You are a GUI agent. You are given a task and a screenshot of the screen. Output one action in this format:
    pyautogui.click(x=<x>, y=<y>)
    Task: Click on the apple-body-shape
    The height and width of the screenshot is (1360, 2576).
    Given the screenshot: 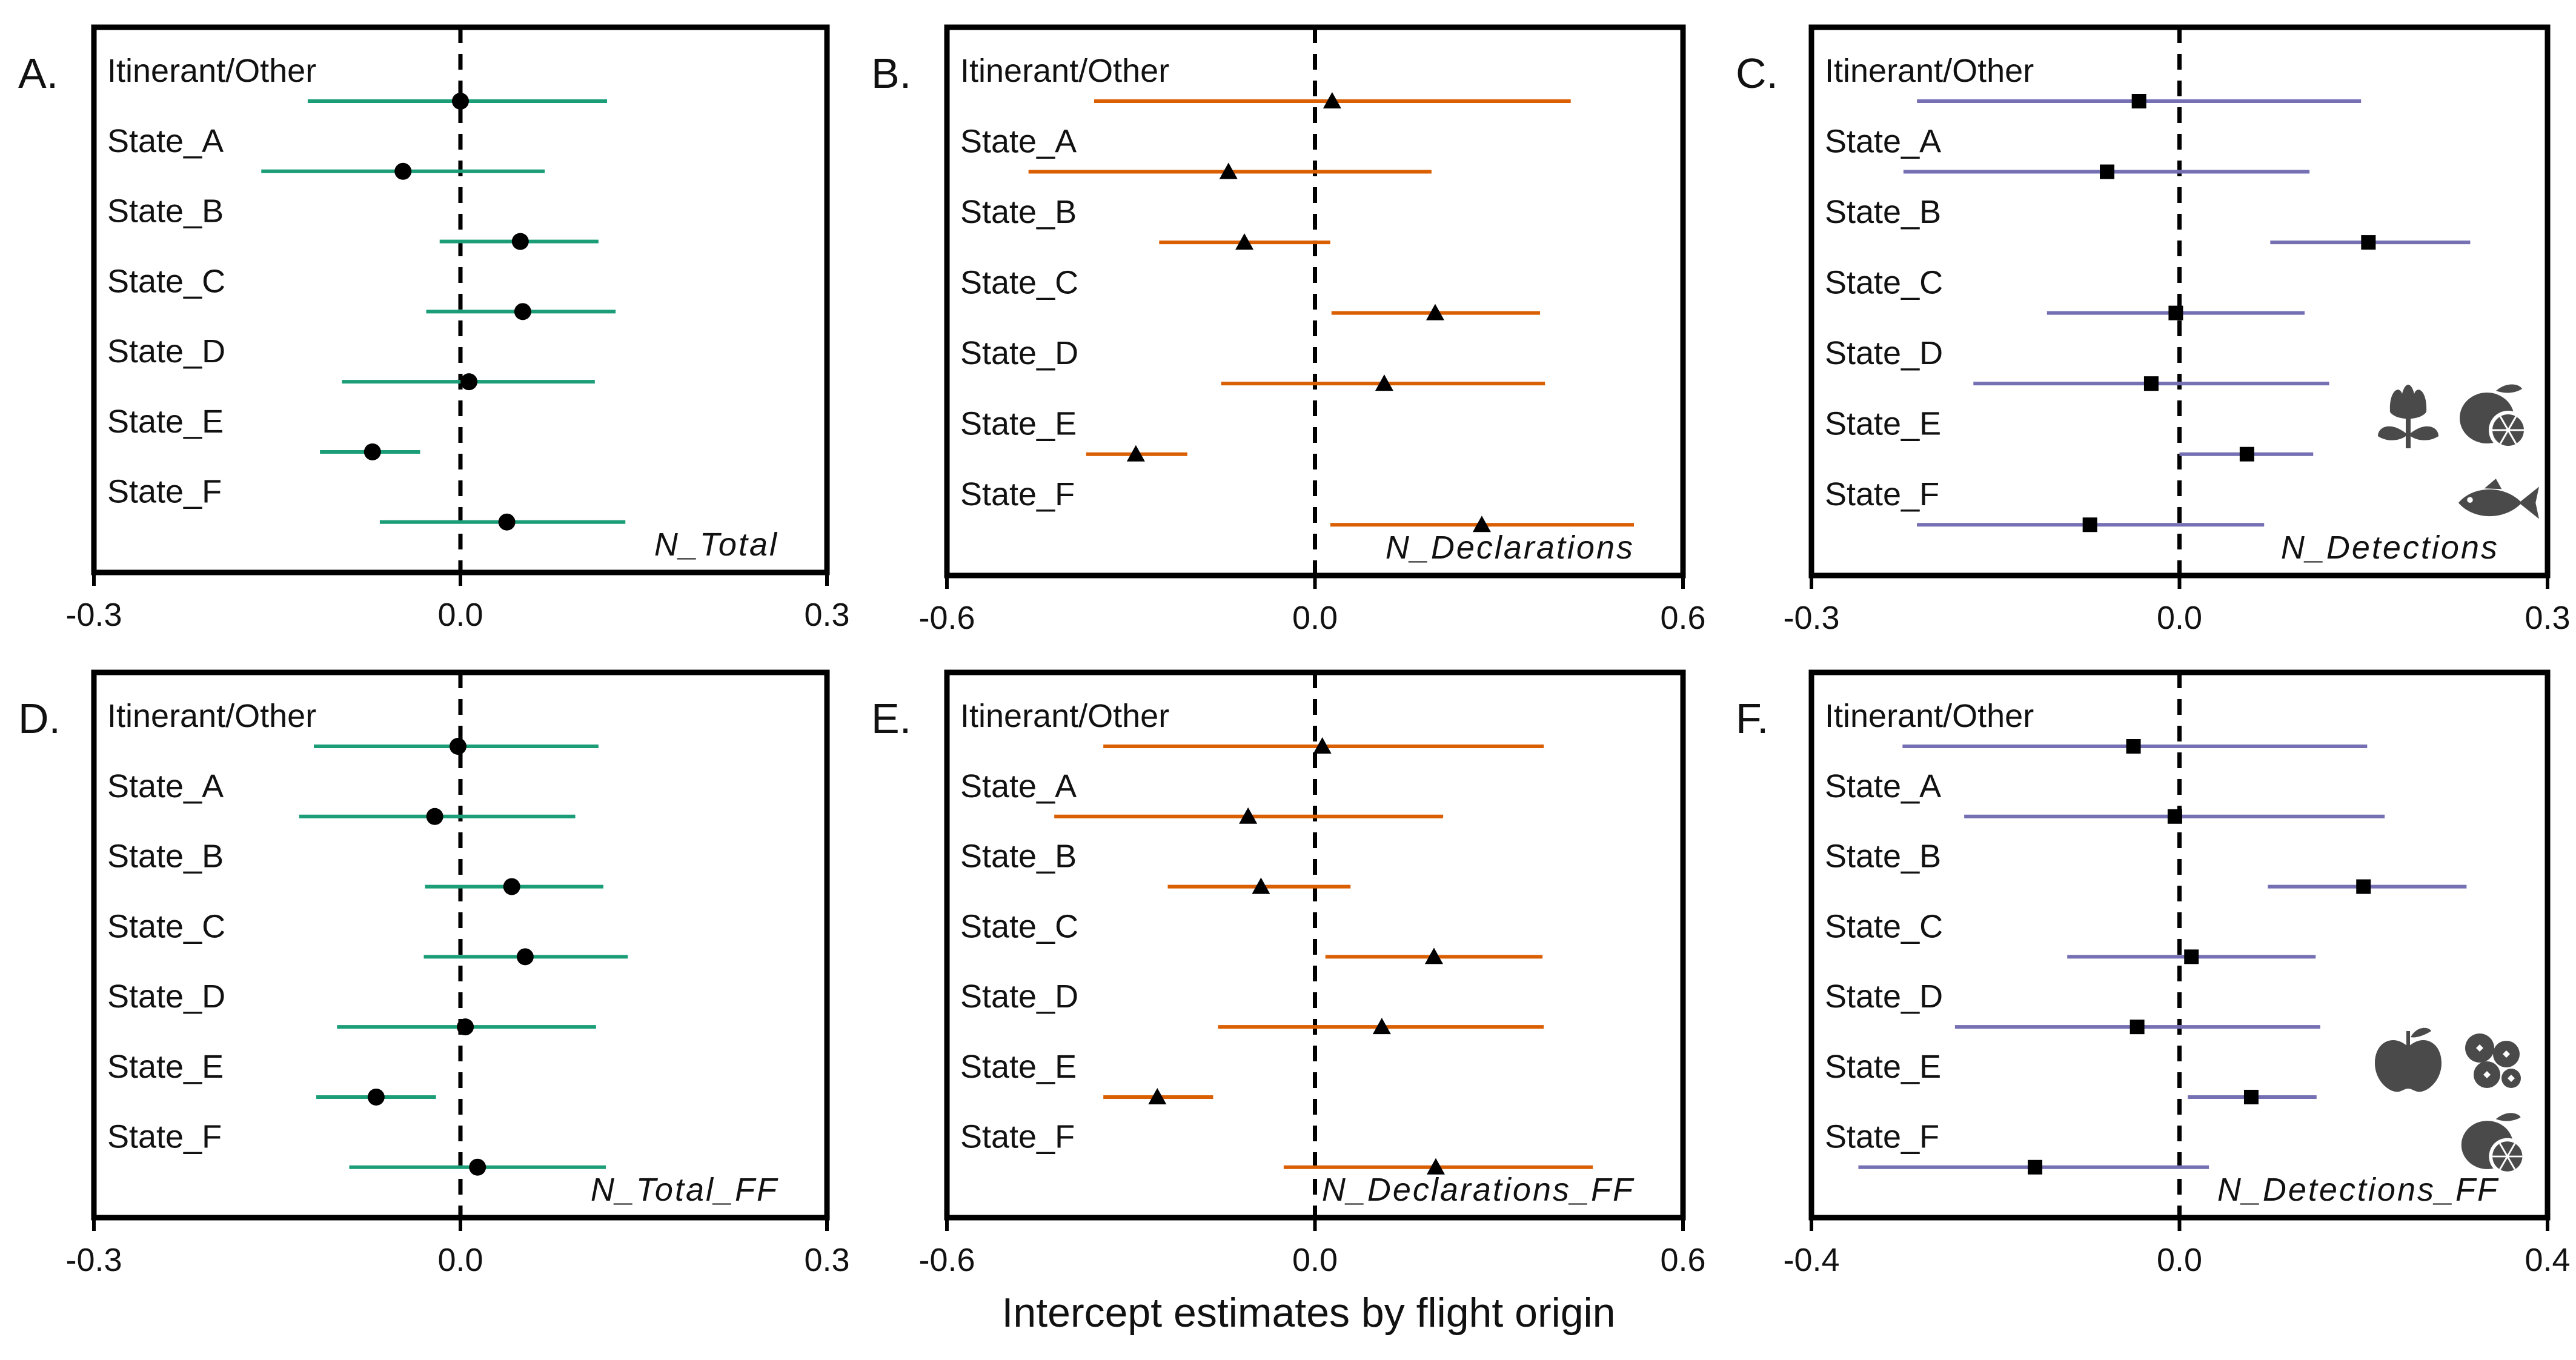 What is the action you would take?
    pyautogui.click(x=2408, y=1066)
    